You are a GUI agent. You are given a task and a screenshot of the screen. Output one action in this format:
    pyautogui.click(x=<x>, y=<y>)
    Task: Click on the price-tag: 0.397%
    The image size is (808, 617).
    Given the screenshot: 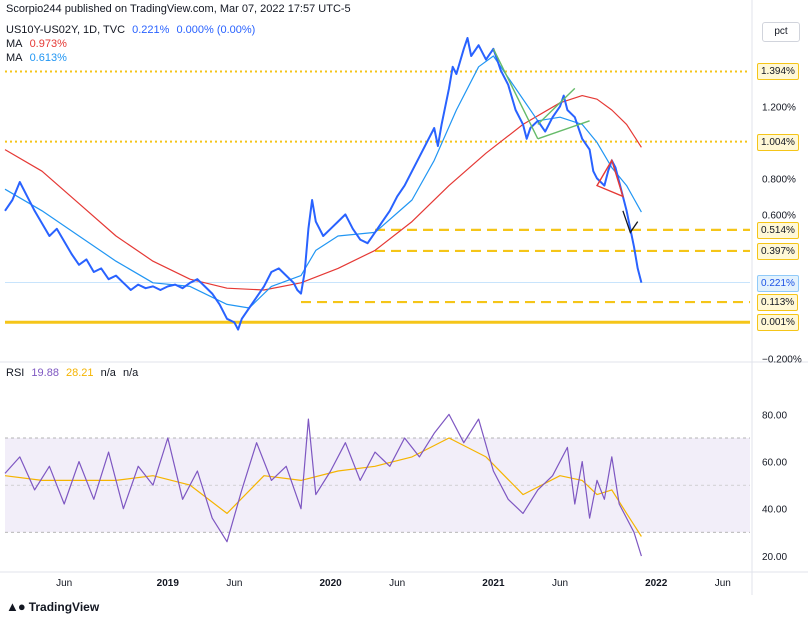 What is the action you would take?
    pyautogui.click(x=778, y=251)
    